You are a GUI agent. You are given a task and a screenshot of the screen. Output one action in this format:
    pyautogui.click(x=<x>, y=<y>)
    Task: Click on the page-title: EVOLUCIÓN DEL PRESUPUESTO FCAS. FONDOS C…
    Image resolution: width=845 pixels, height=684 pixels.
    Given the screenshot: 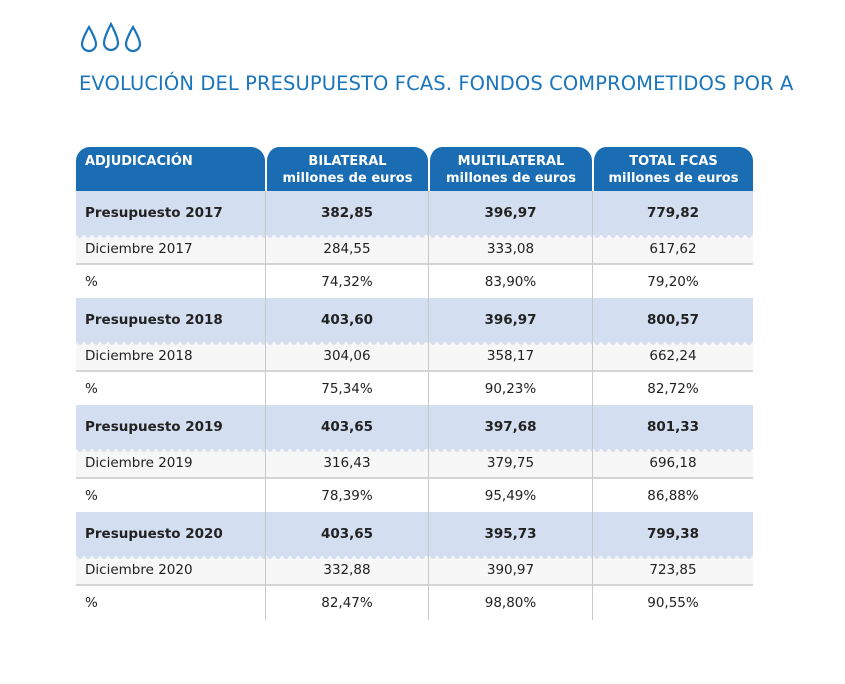 What is the action you would take?
    pyautogui.click(x=436, y=83)
    